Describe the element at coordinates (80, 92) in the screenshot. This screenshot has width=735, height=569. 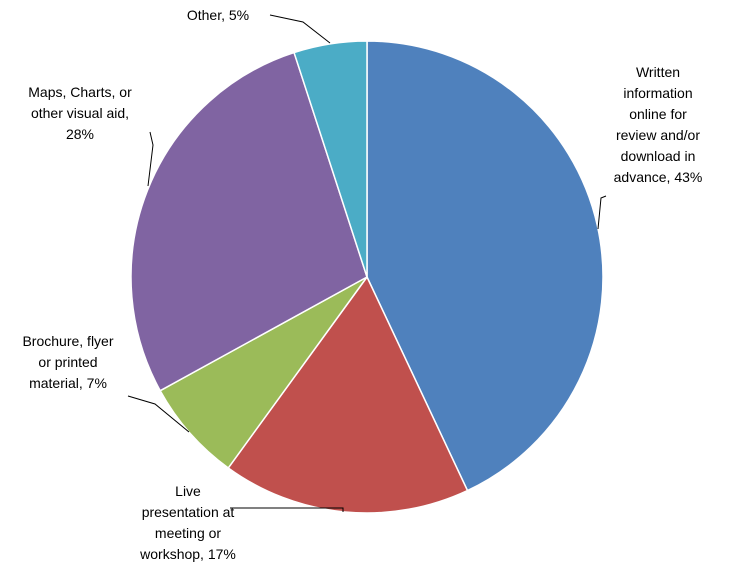
I see `slice-label-line: Maps, Charts, or` at that location.